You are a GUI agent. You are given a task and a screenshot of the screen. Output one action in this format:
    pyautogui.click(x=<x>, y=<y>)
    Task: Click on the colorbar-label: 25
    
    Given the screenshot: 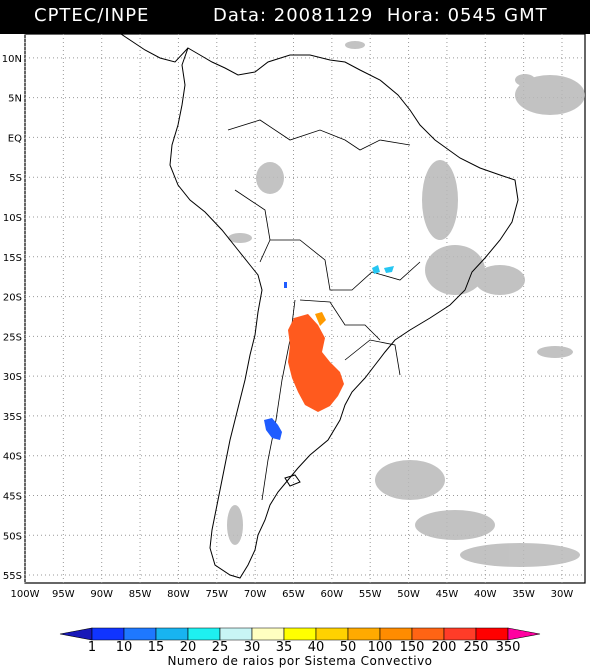 What is the action you would take?
    pyautogui.click(x=220, y=647)
    